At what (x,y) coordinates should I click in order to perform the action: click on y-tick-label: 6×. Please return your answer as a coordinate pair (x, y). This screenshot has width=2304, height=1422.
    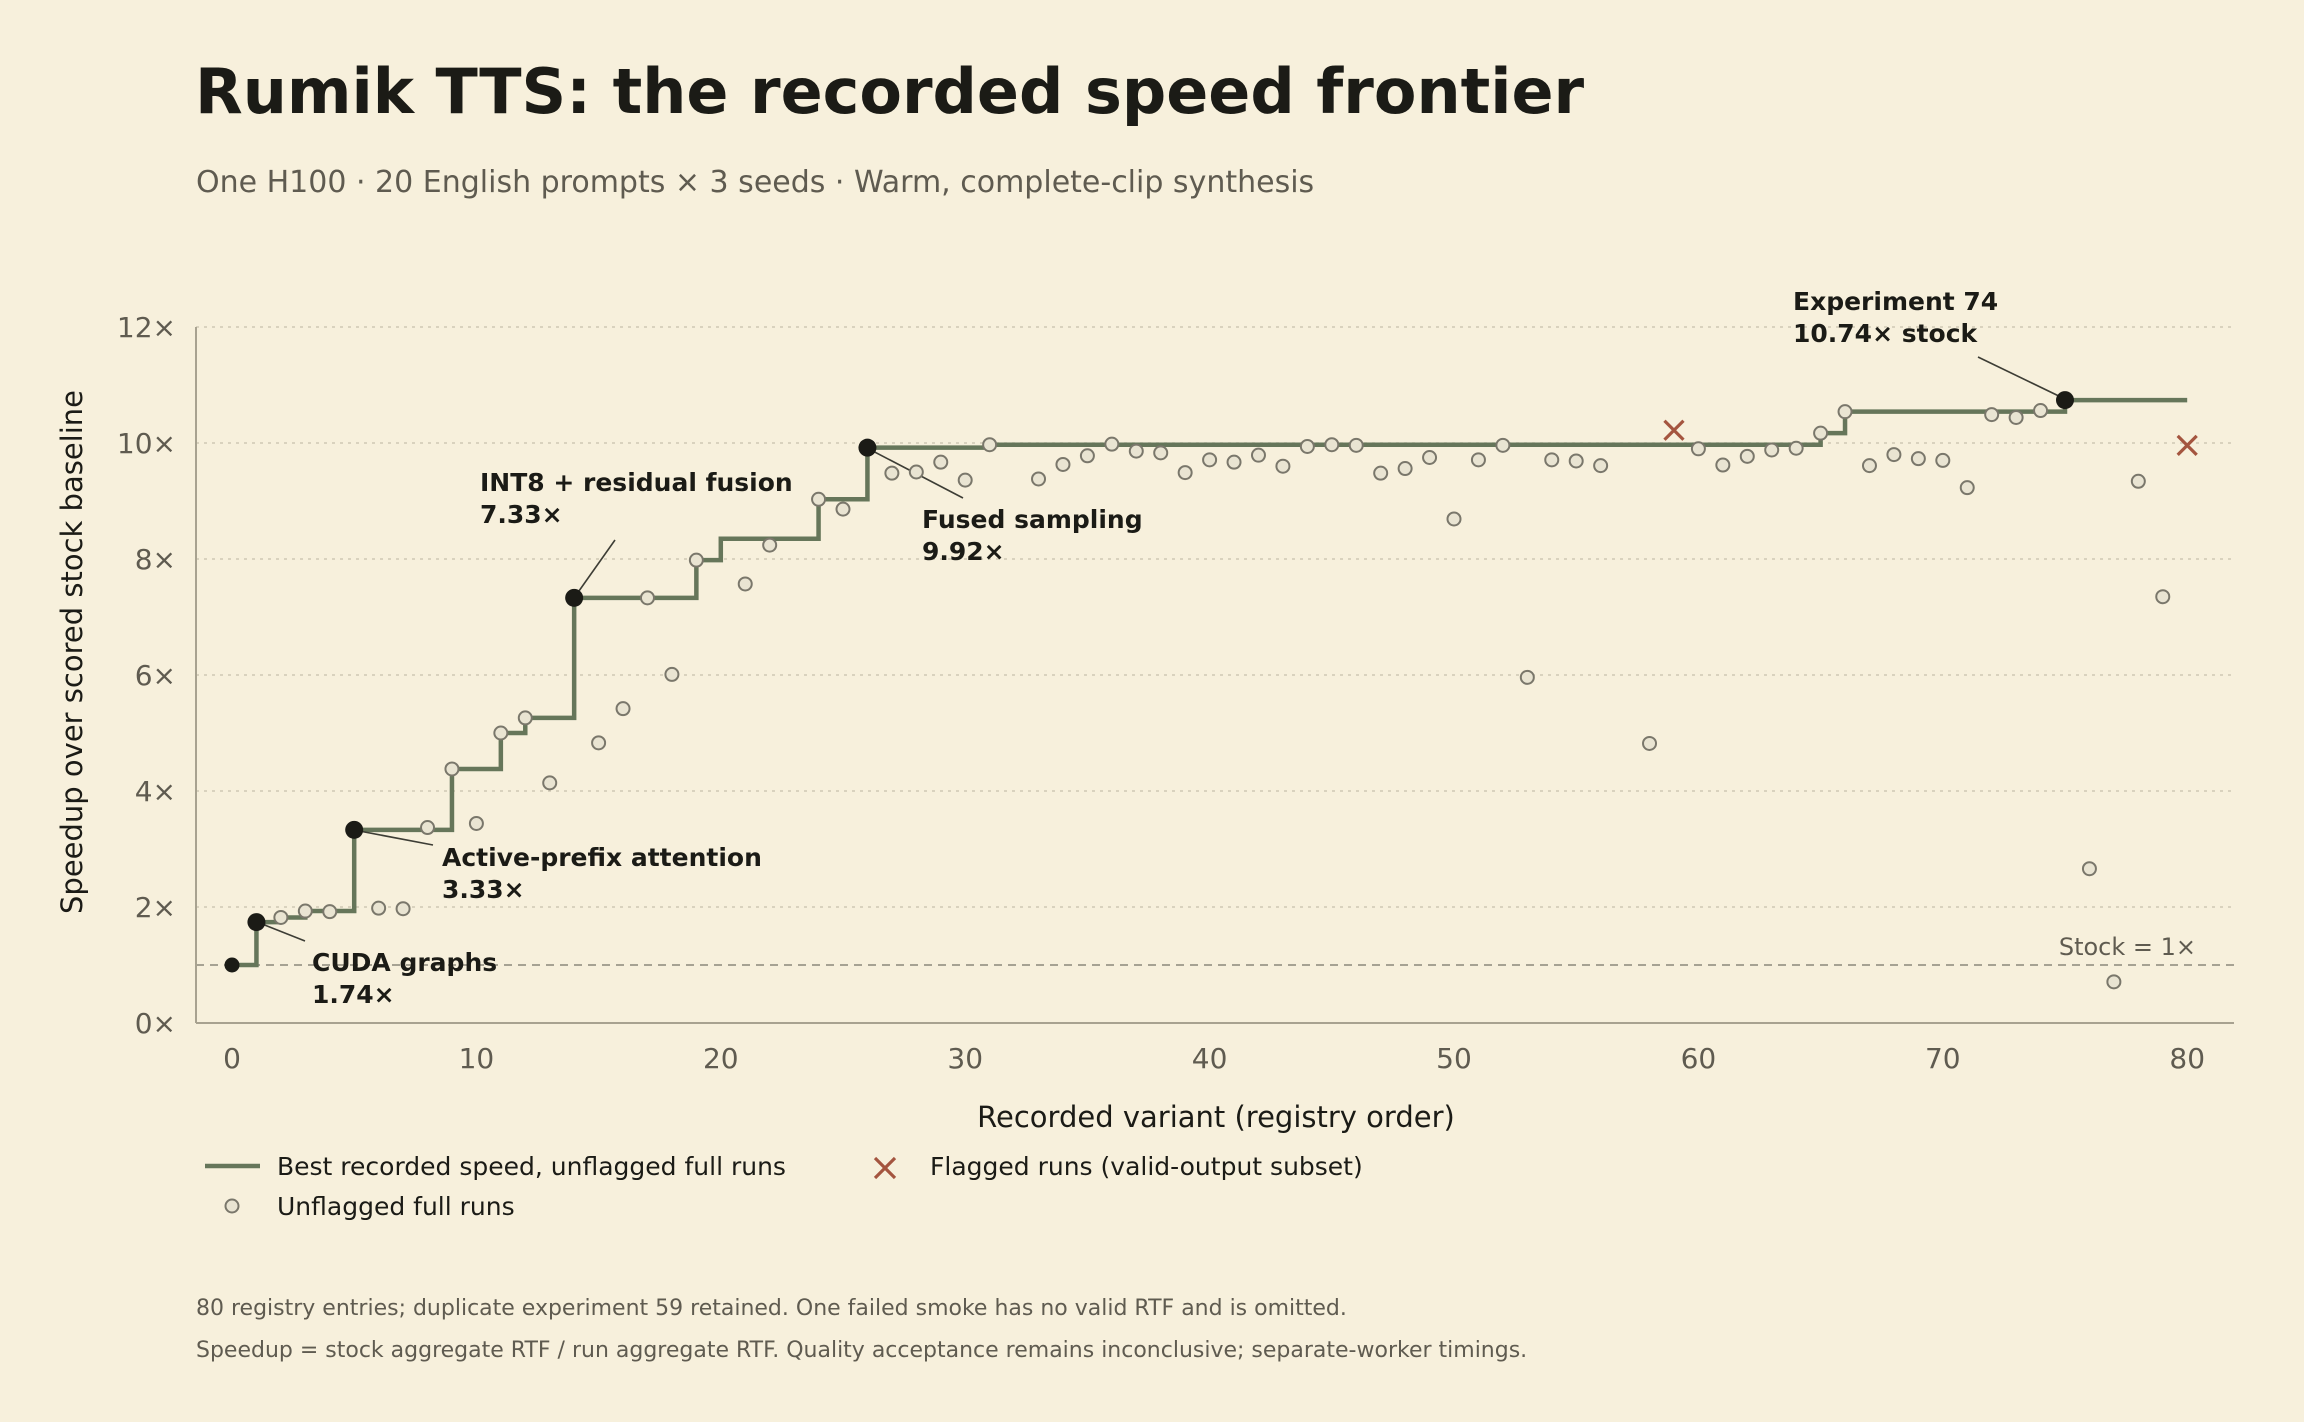
    Looking at the image, I should click on (155, 675).